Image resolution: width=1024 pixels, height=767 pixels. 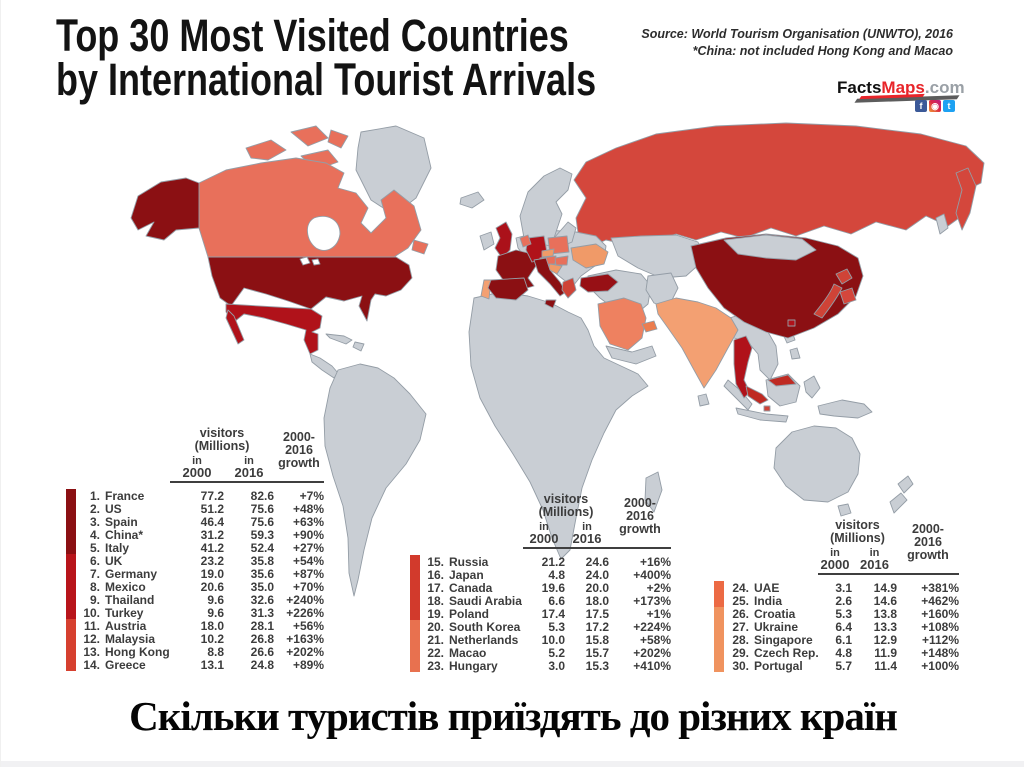 I want to click on country-cell: Spain, so click(x=121, y=521).